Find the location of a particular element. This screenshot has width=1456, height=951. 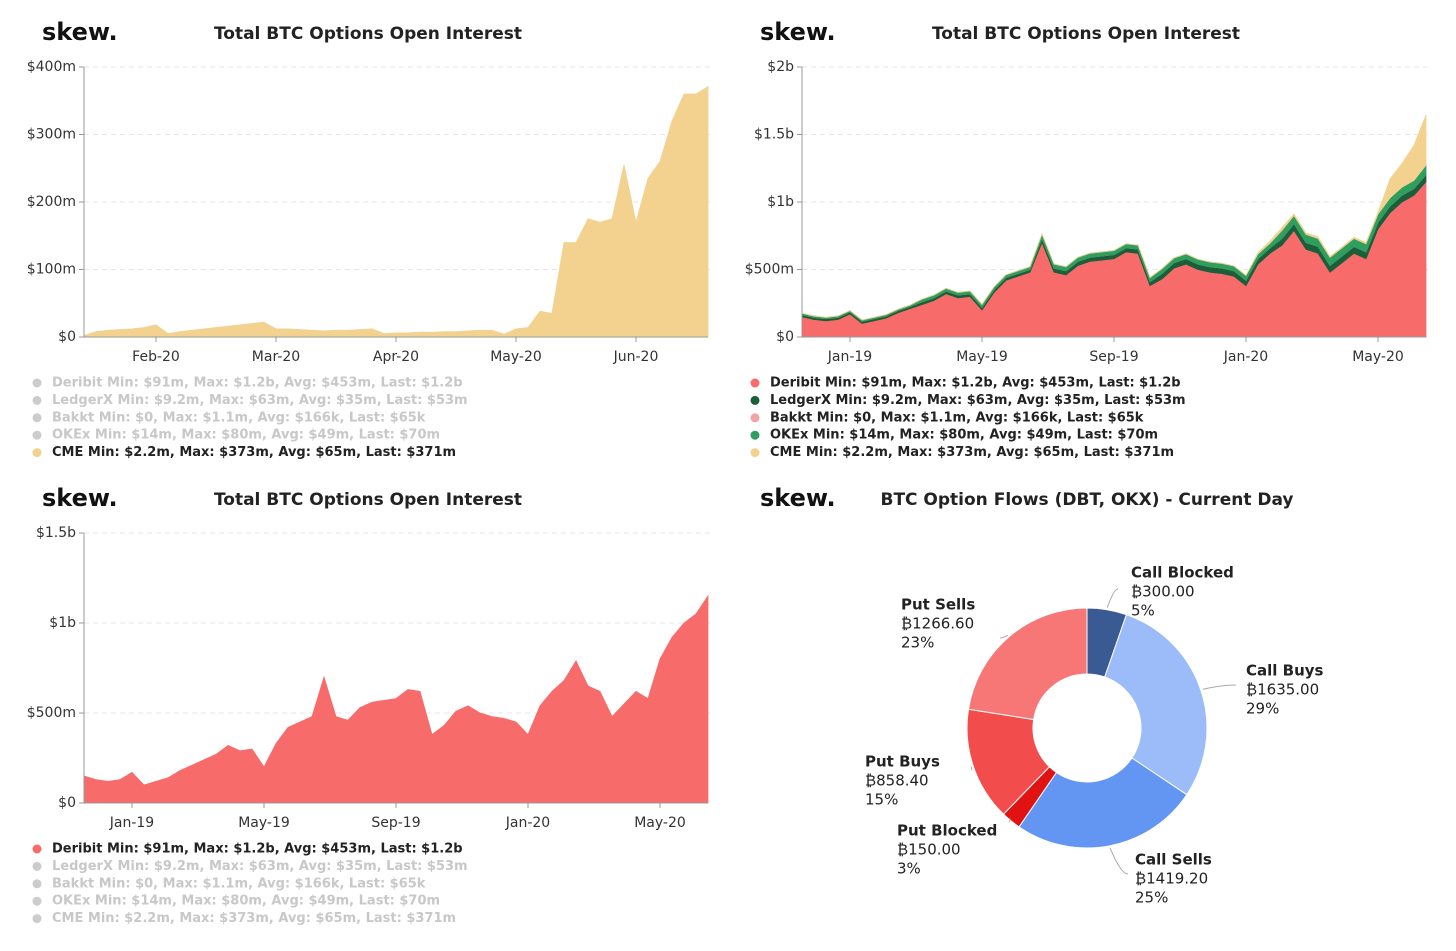

slice-name: Put Buys is located at coordinates (902, 762).